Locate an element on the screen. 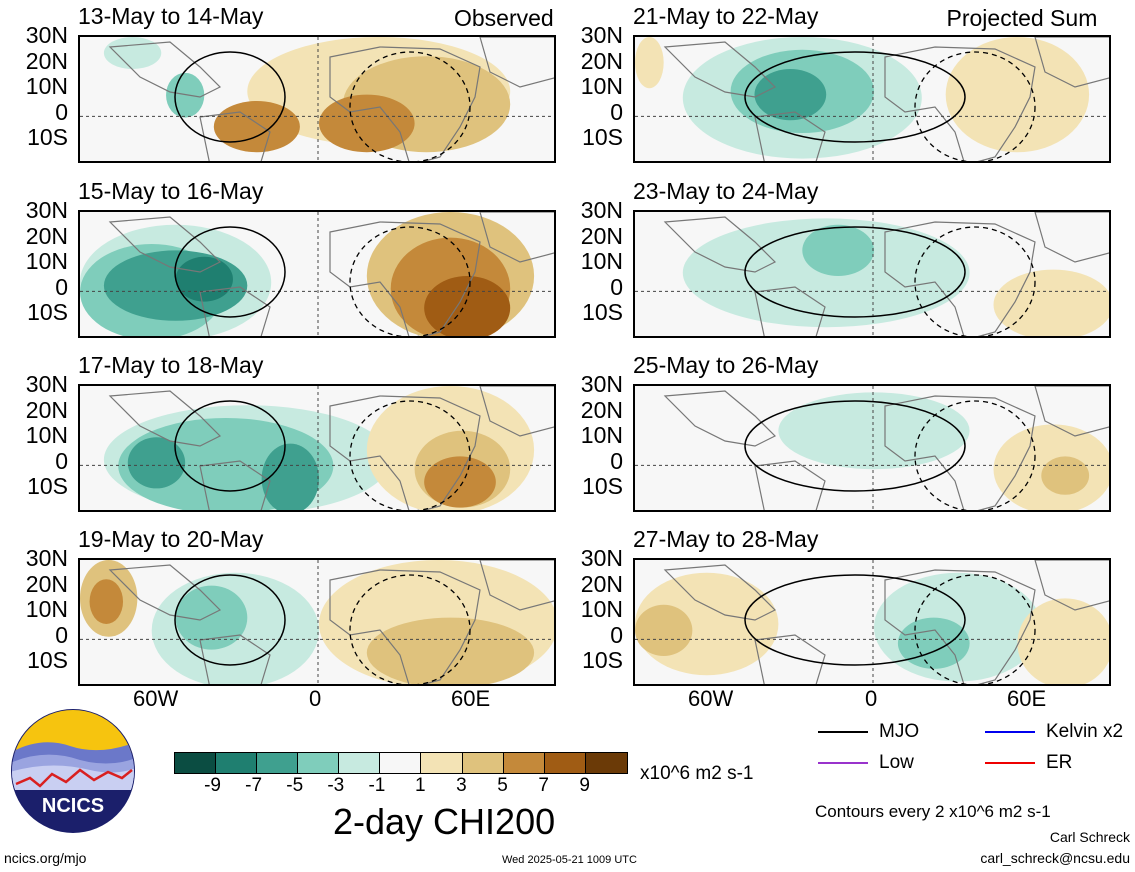 The width and height of the screenshot is (1135, 872). footer-author: Carl Schreck is located at coordinates (1089, 837).